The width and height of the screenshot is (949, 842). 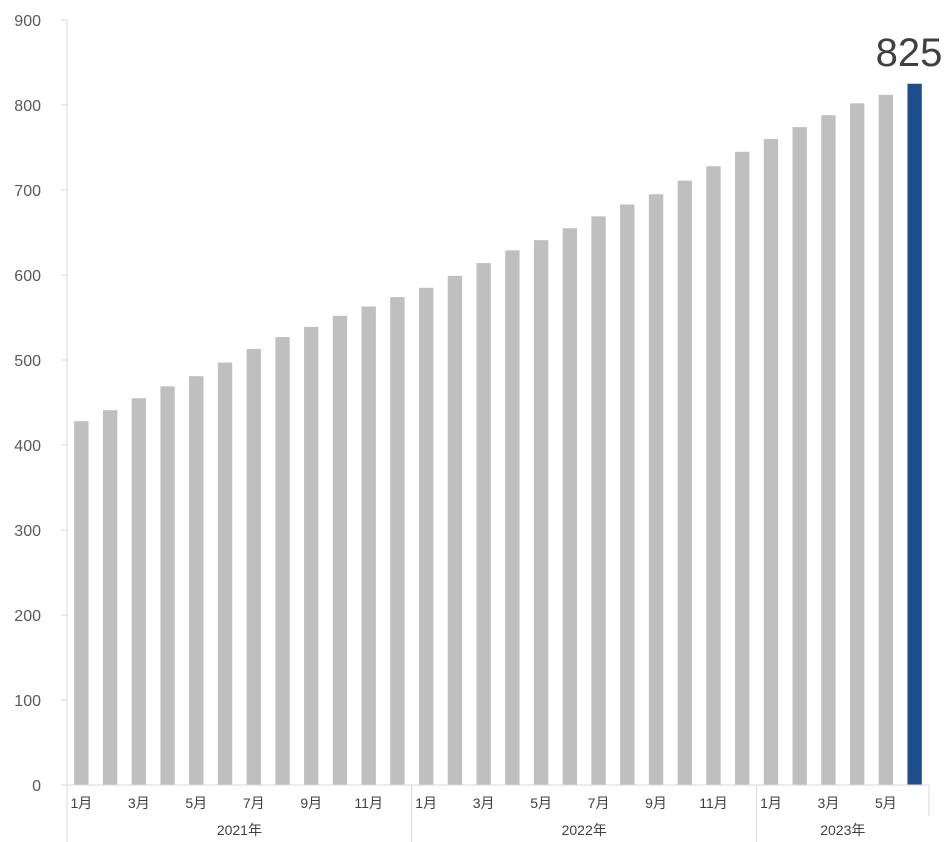 What do you see at coordinates (842, 830) in the screenshot?
I see `year-group-label: 2023年` at bounding box center [842, 830].